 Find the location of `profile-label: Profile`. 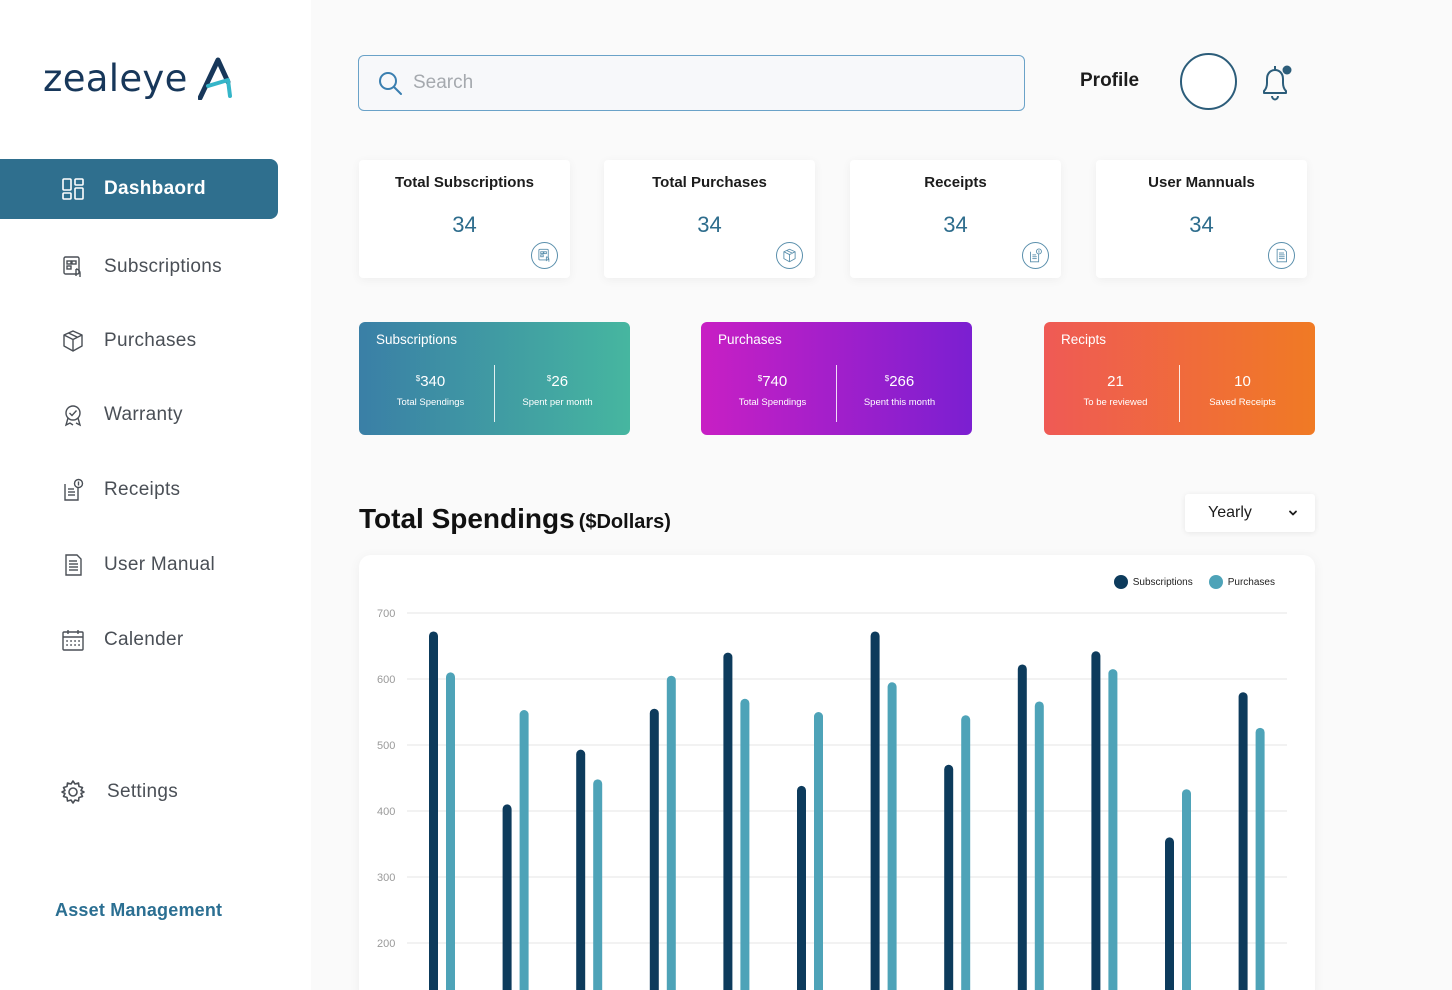

profile-label: Profile is located at coordinates (1110, 80).